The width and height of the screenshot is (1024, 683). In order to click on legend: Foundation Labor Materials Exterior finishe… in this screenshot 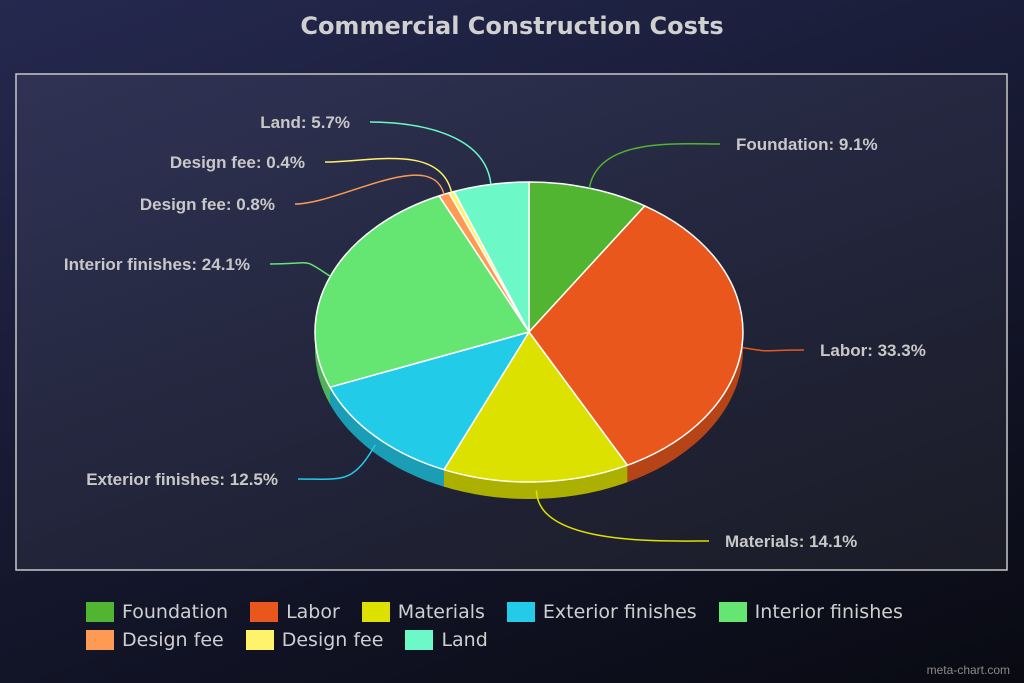, I will do `click(536, 626)`.